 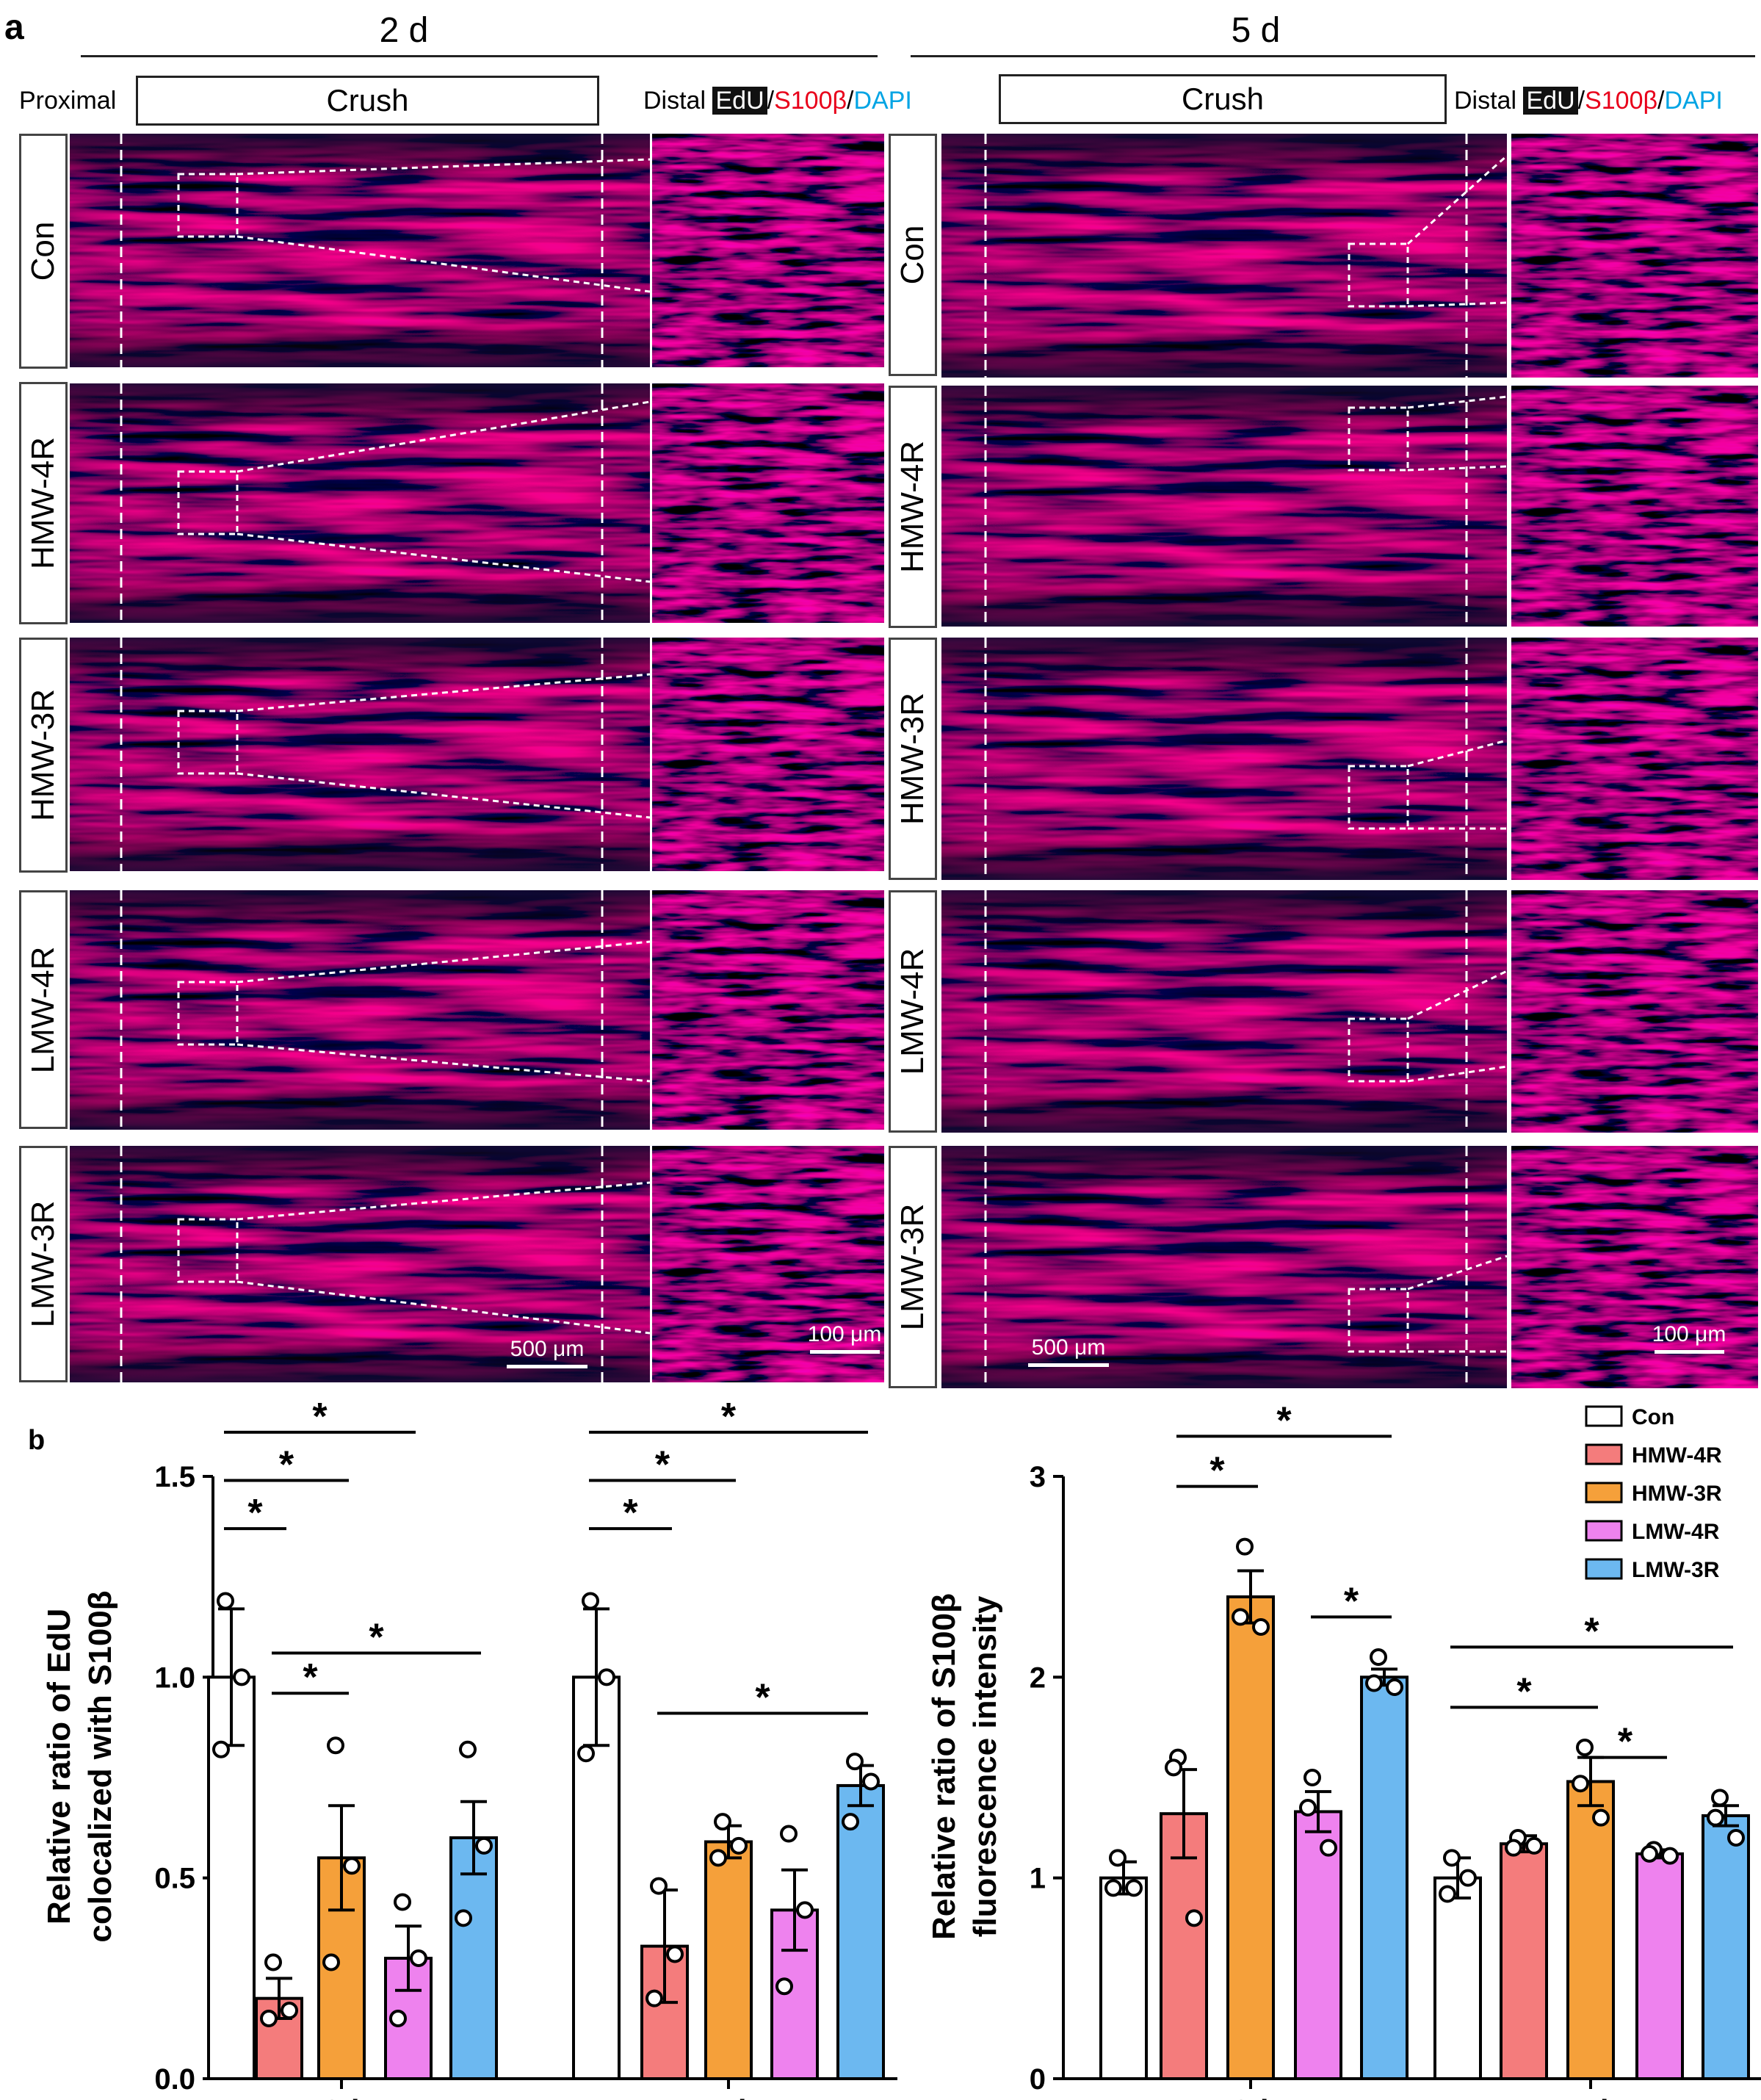 What do you see at coordinates (1676, 1570) in the screenshot?
I see `legend-label-lmw-3r: LMW-3R` at bounding box center [1676, 1570].